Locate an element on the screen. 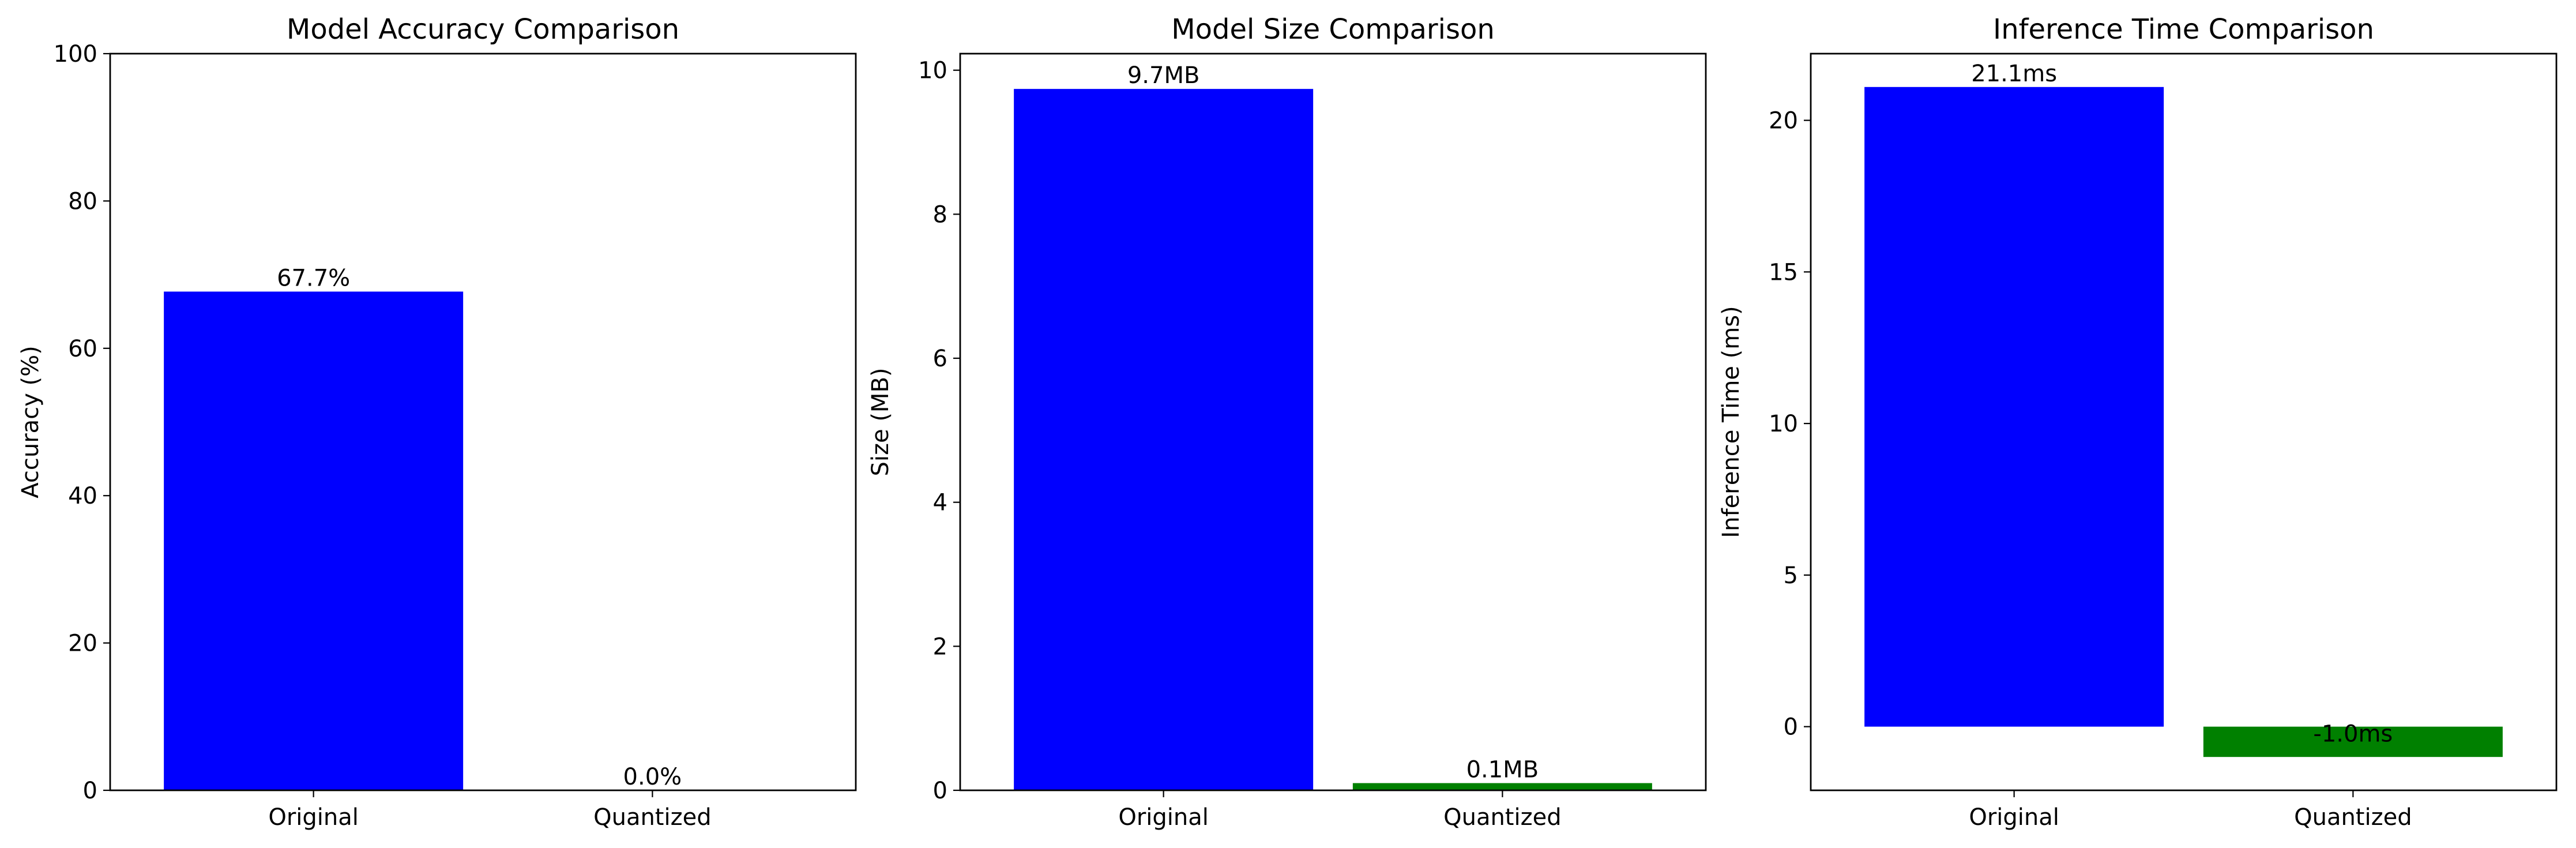 Image resolution: width=2576 pixels, height=848 pixels. data-label-original: 67.7% is located at coordinates (313, 278).